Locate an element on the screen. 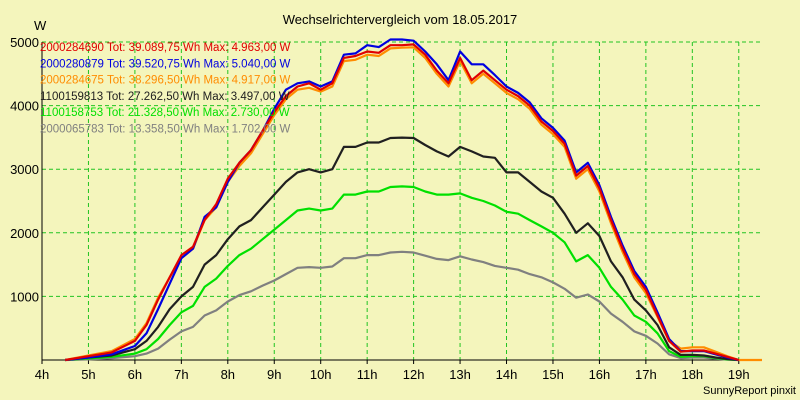 The width and height of the screenshot is (800, 400). y-axis-unit-label: W is located at coordinates (40, 25).